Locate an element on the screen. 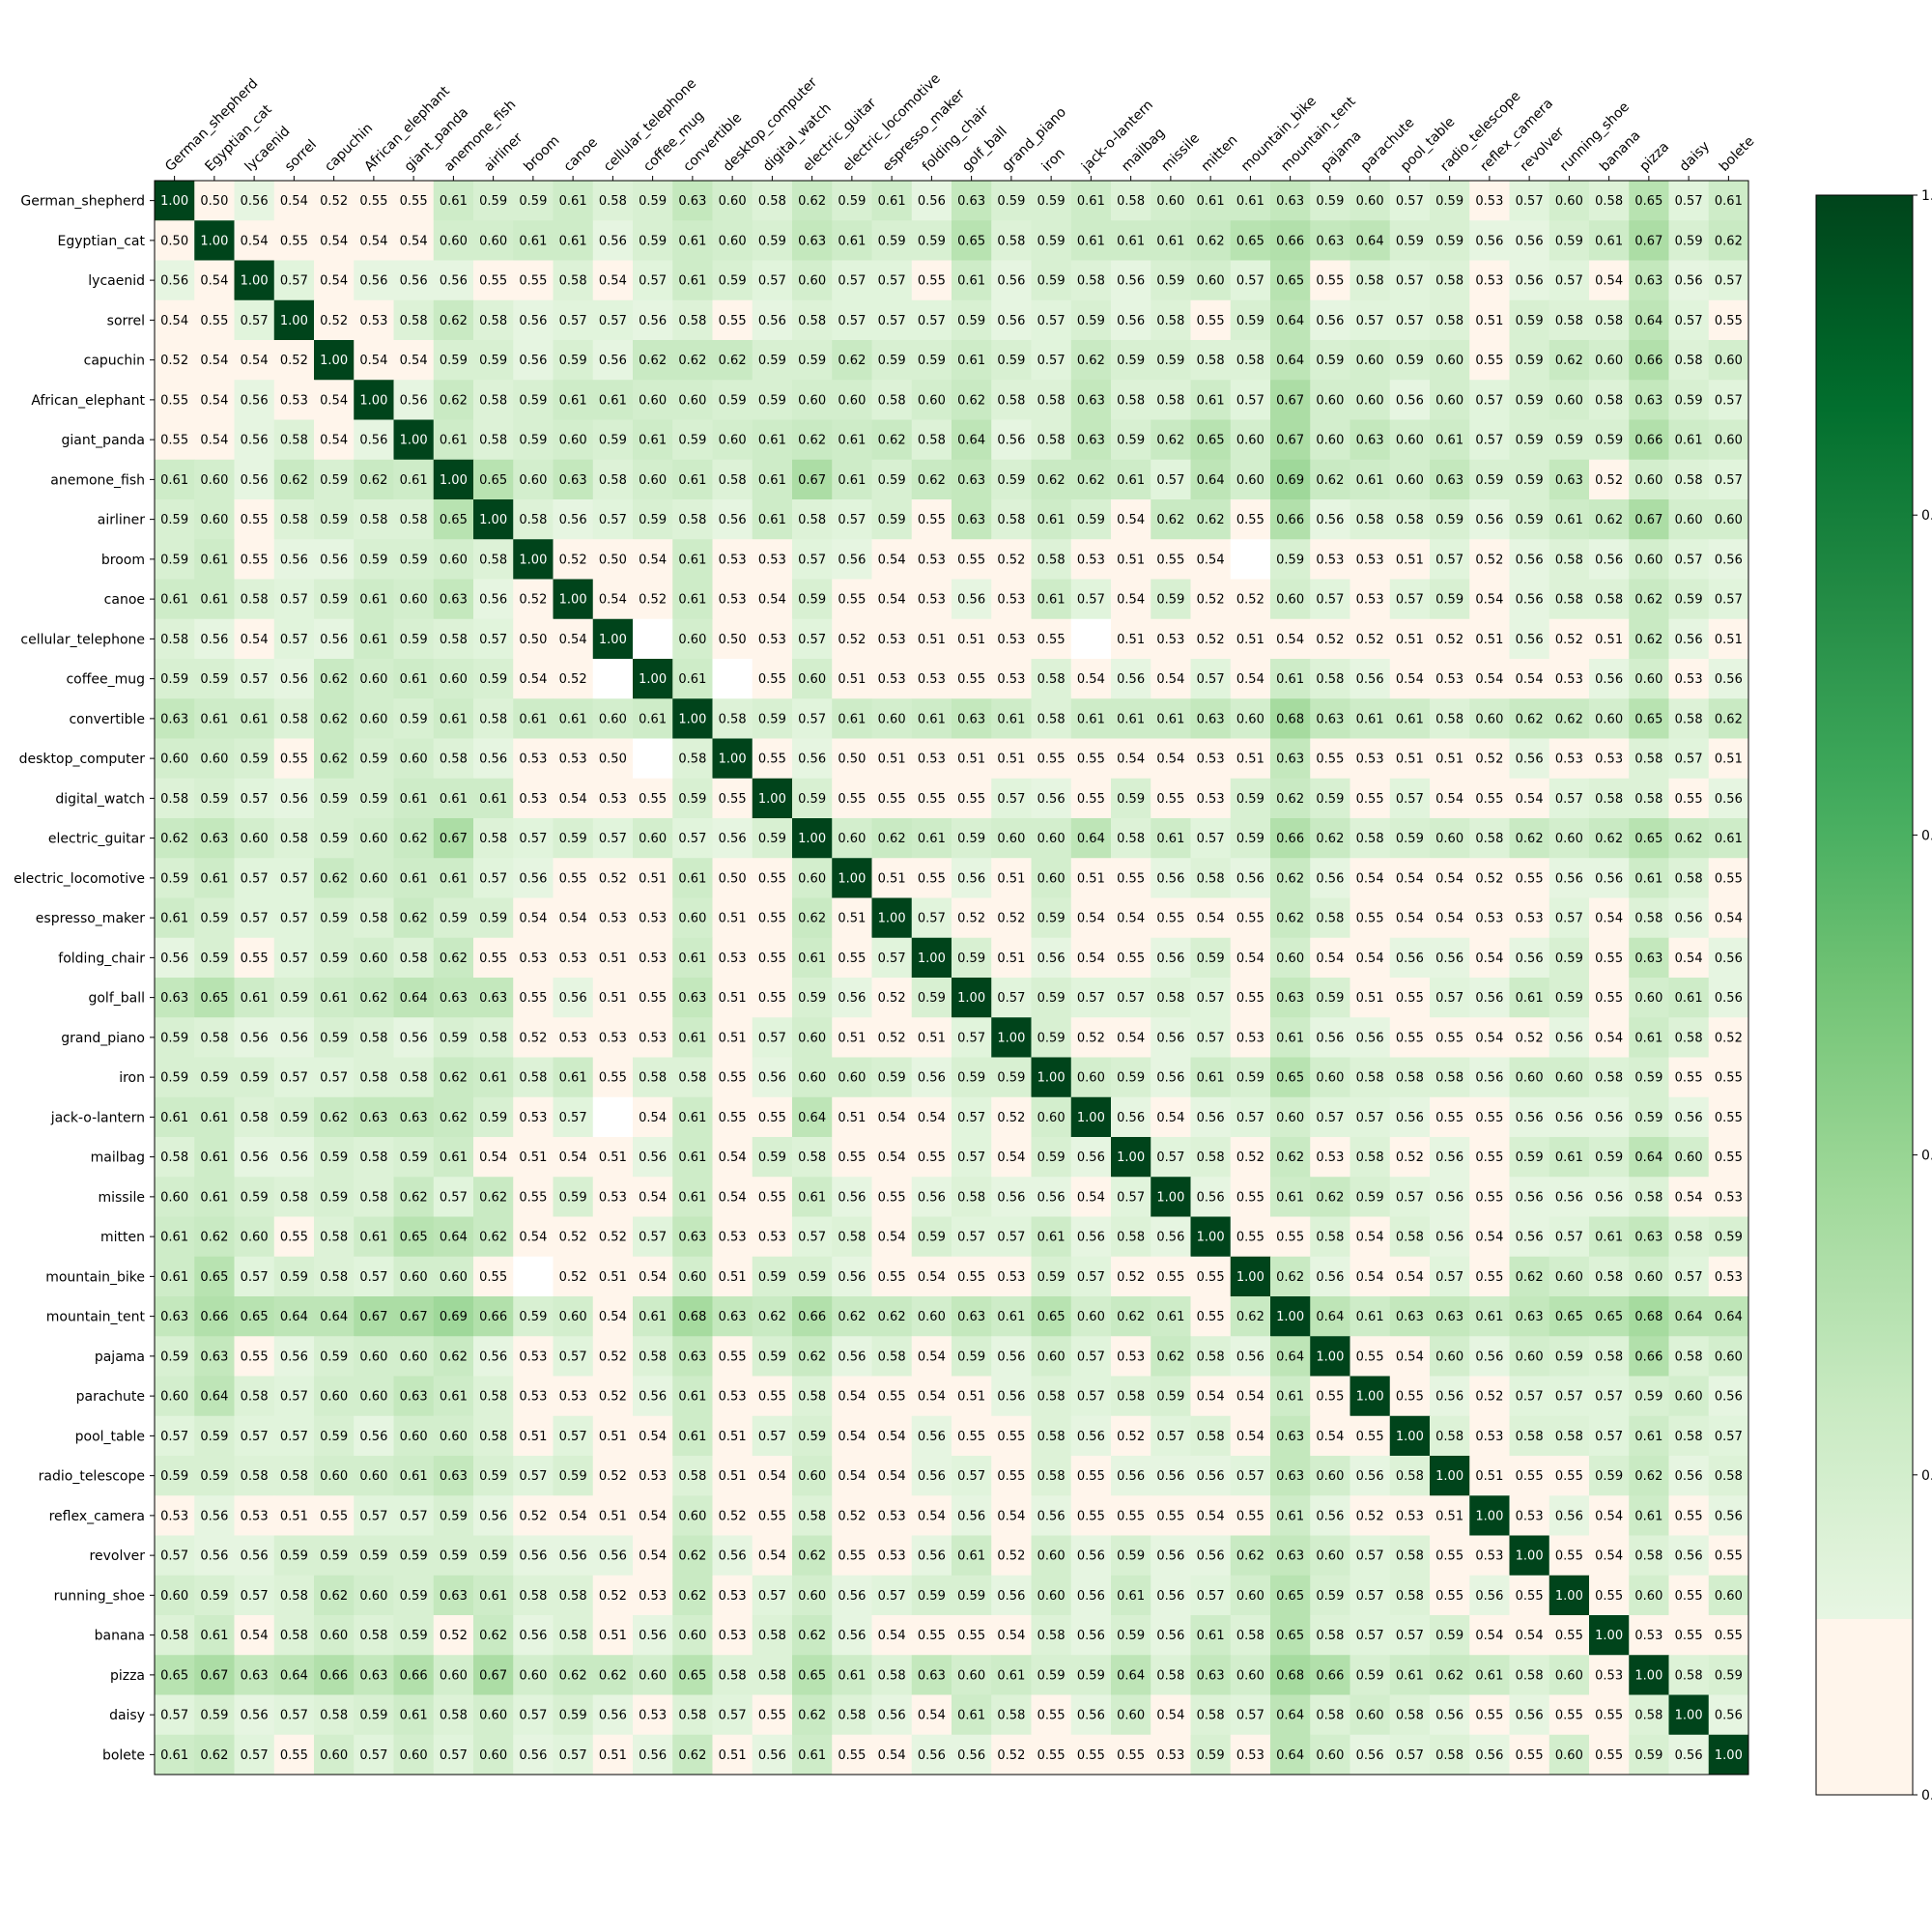  cell-value-label: 1.00 is located at coordinates (1609, 1636).